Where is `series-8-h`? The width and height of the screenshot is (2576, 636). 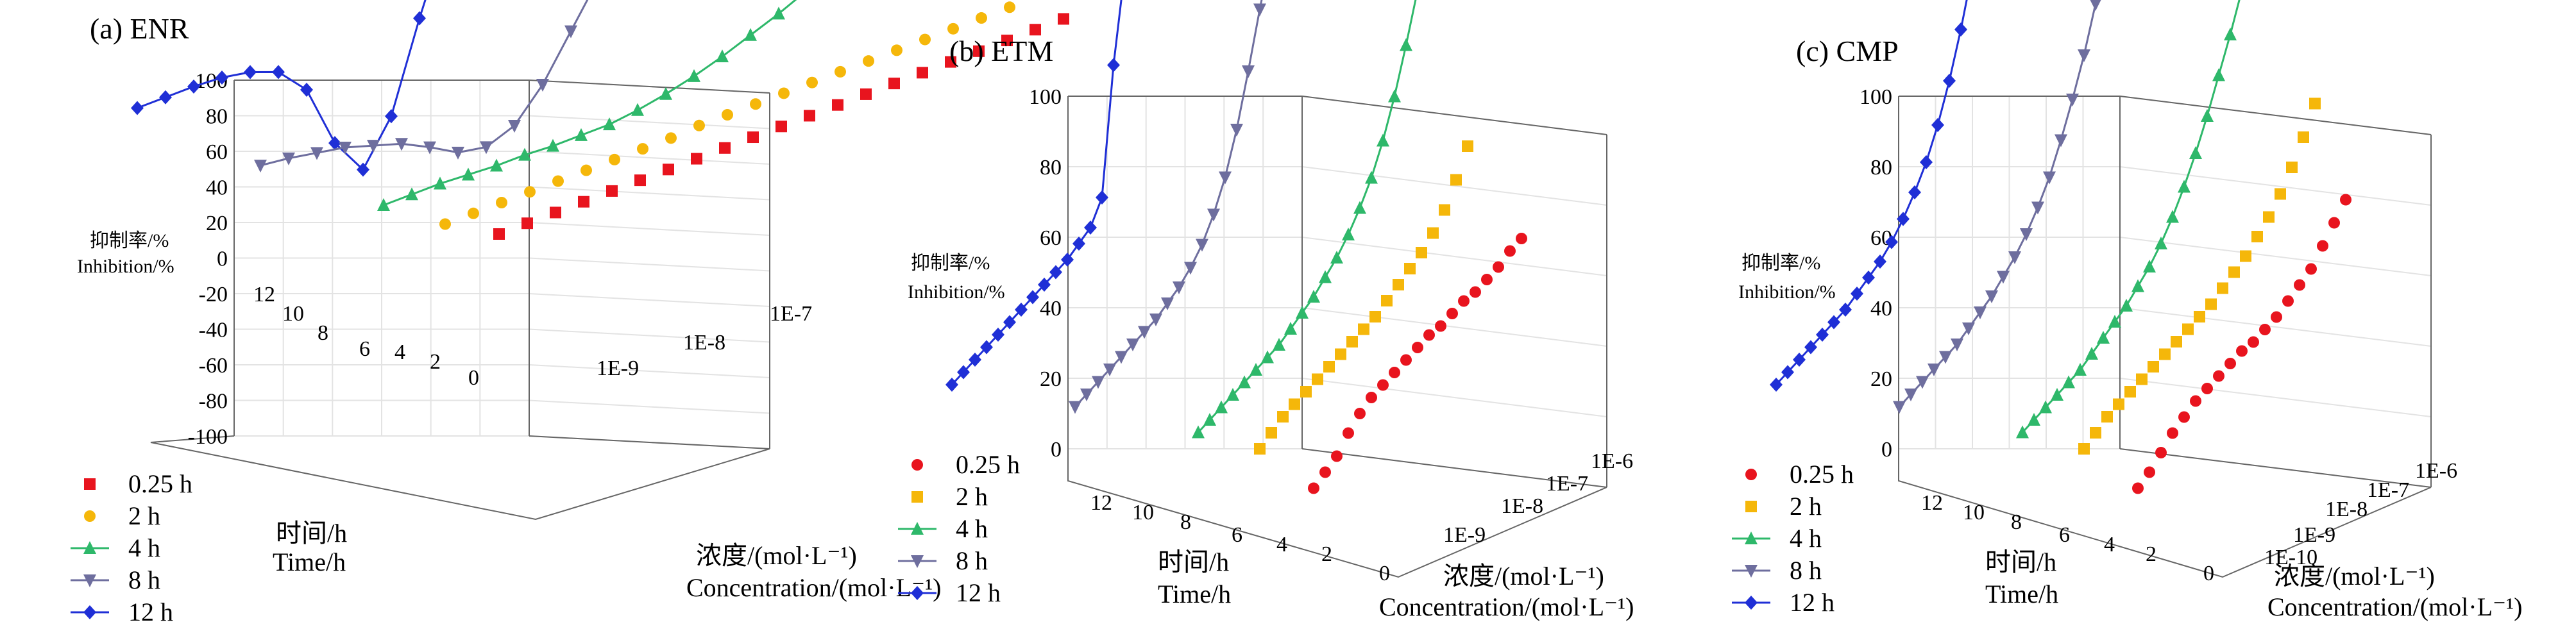
series-8-h is located at coordinates (1167, 207).